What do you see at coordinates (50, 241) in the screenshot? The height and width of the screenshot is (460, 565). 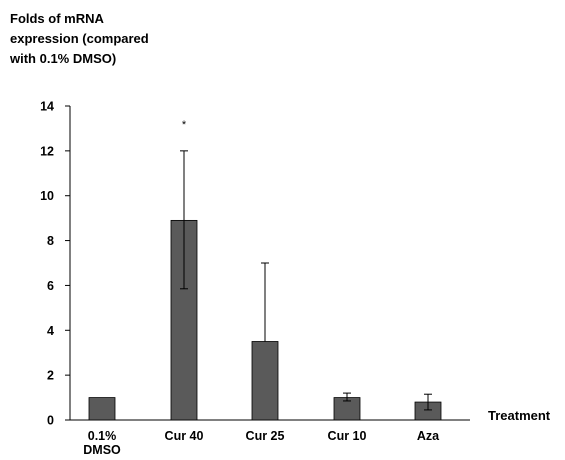 I see `y-tick-label: 8` at bounding box center [50, 241].